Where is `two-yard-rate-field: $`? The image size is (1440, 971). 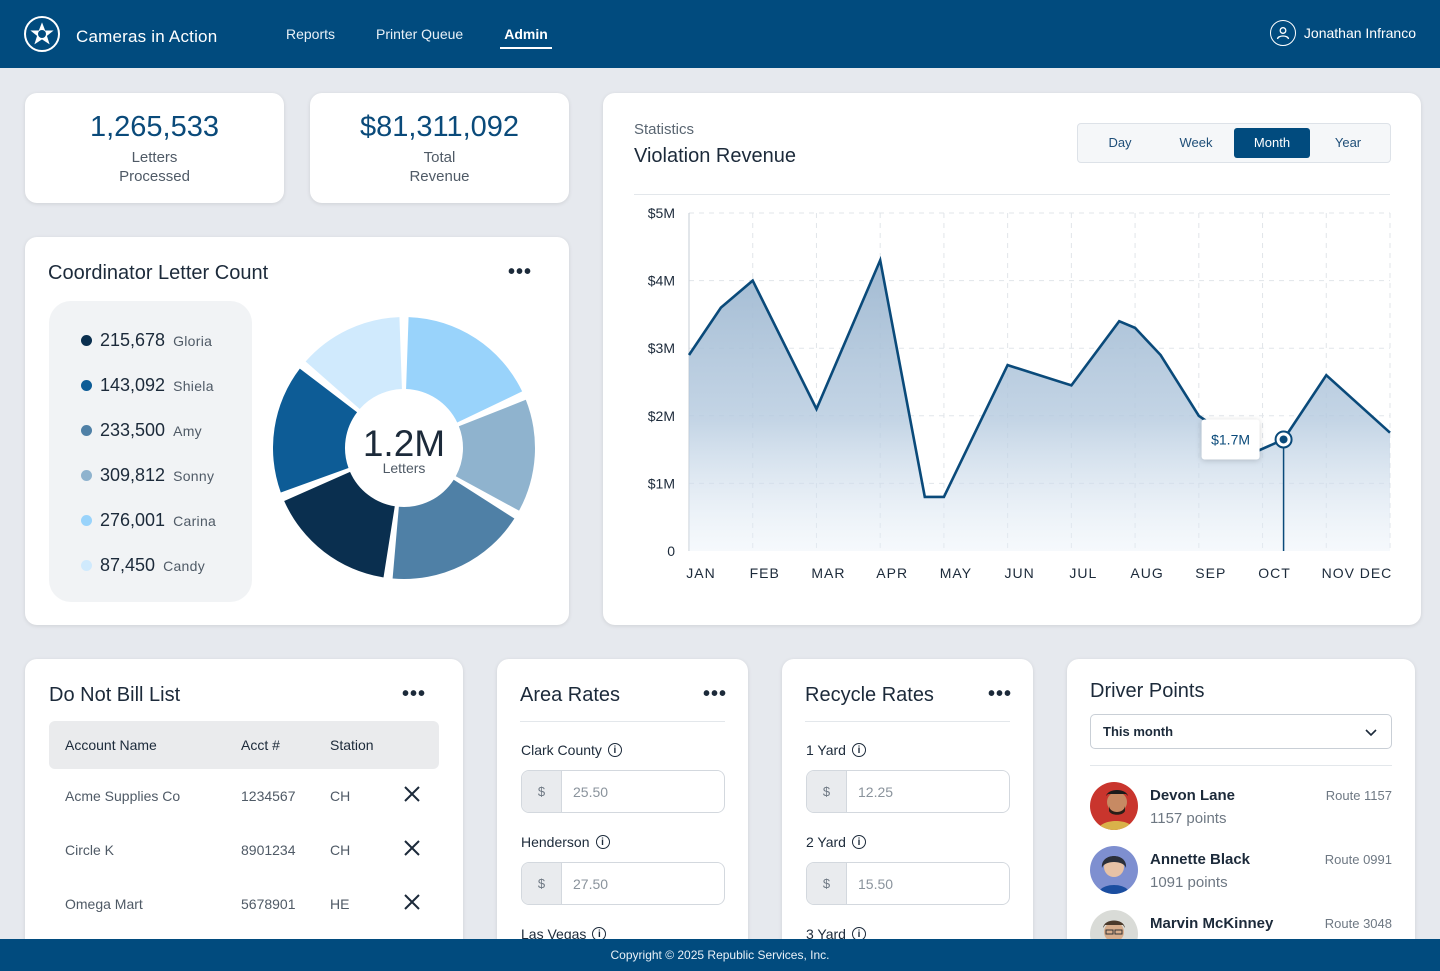 two-yard-rate-field: $ is located at coordinates (908, 883).